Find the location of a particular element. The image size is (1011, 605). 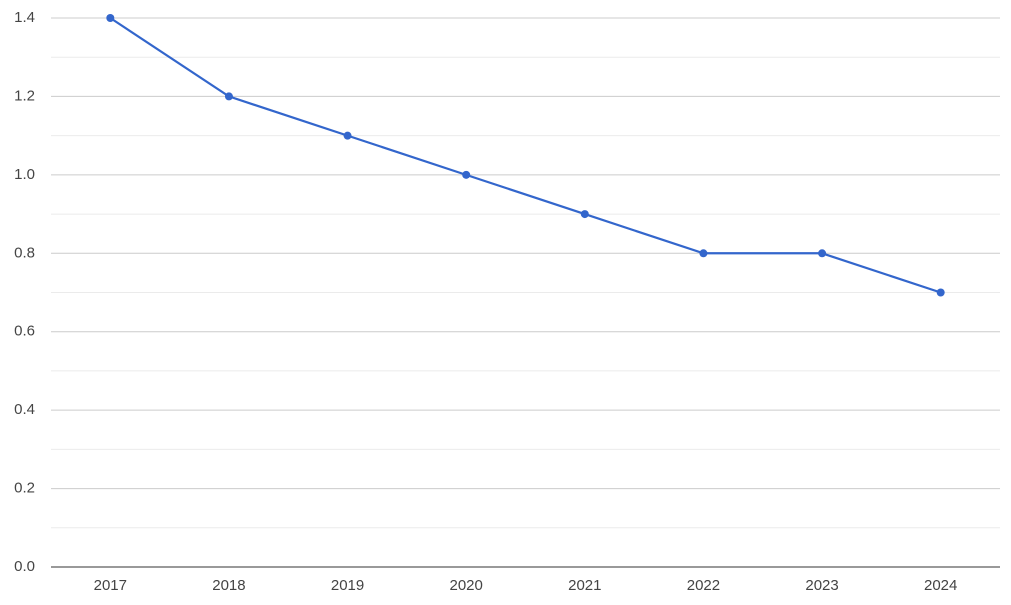

x-tick-label: 2022 is located at coordinates (703, 585).